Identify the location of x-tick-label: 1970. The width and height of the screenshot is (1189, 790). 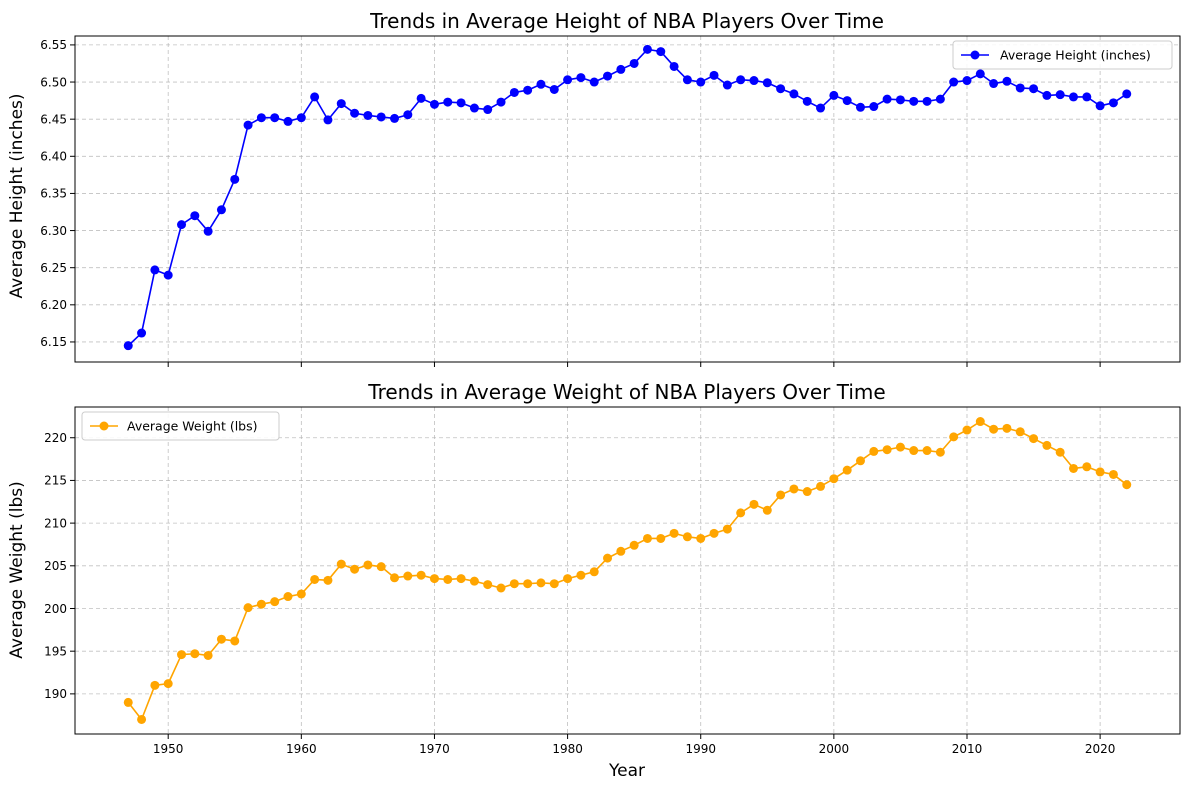
(434, 749).